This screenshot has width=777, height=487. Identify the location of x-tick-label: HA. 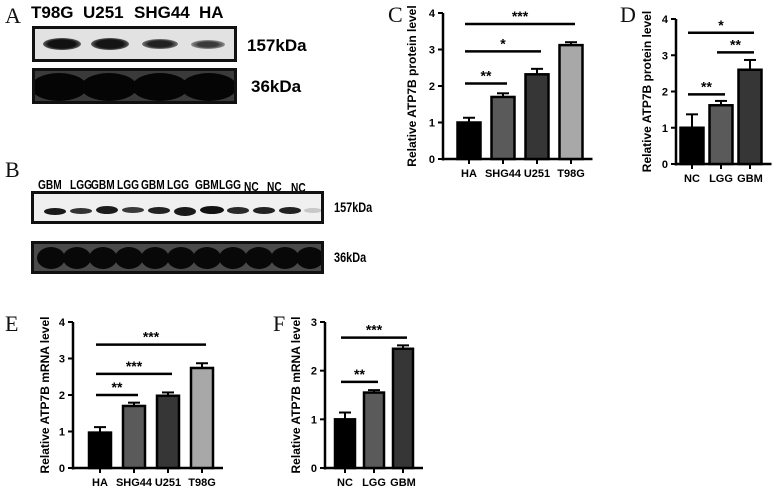
(100, 482).